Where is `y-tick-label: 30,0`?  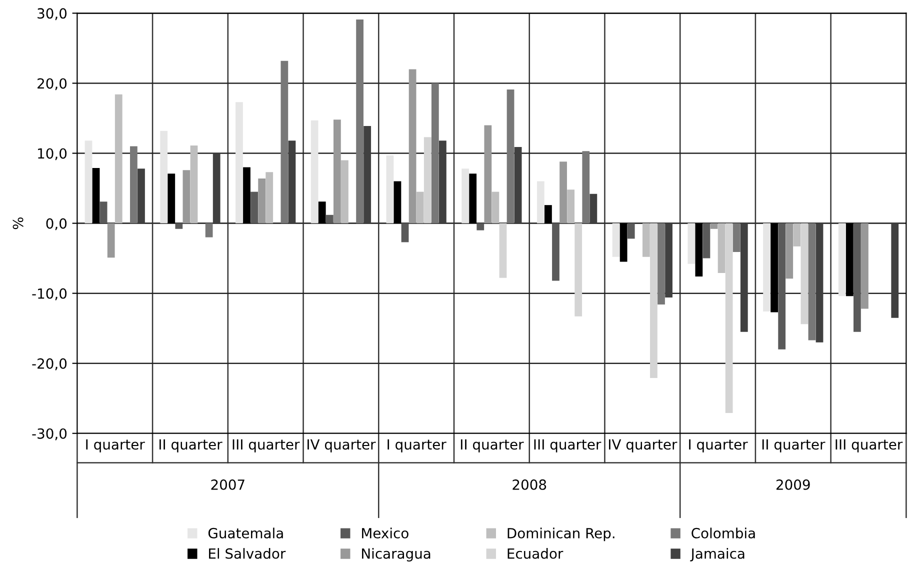
y-tick-label: 30,0 is located at coordinates (52, 14).